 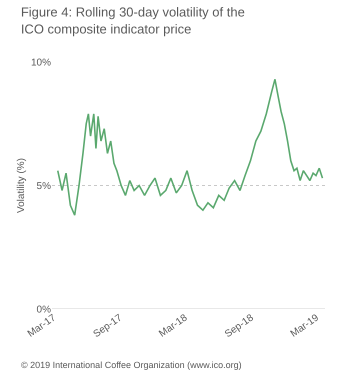 What do you see at coordinates (41, 63) in the screenshot?
I see `y-tick-label: 10%` at bounding box center [41, 63].